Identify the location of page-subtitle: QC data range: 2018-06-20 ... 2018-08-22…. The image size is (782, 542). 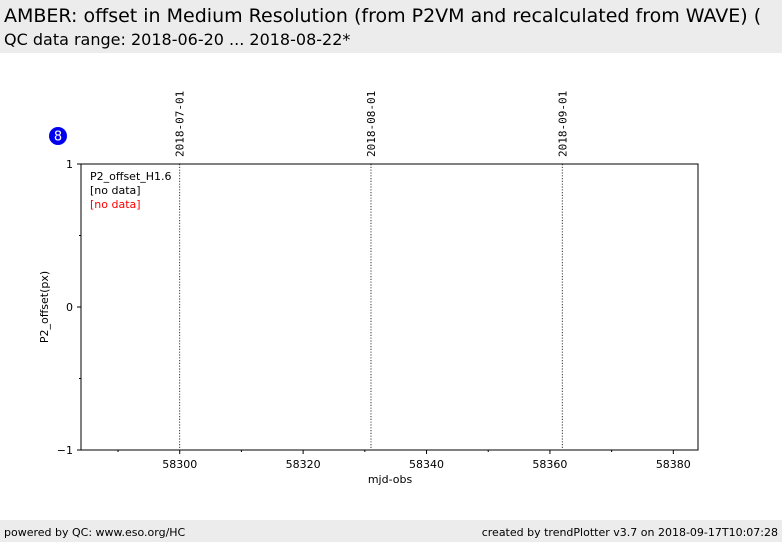
(177, 39).